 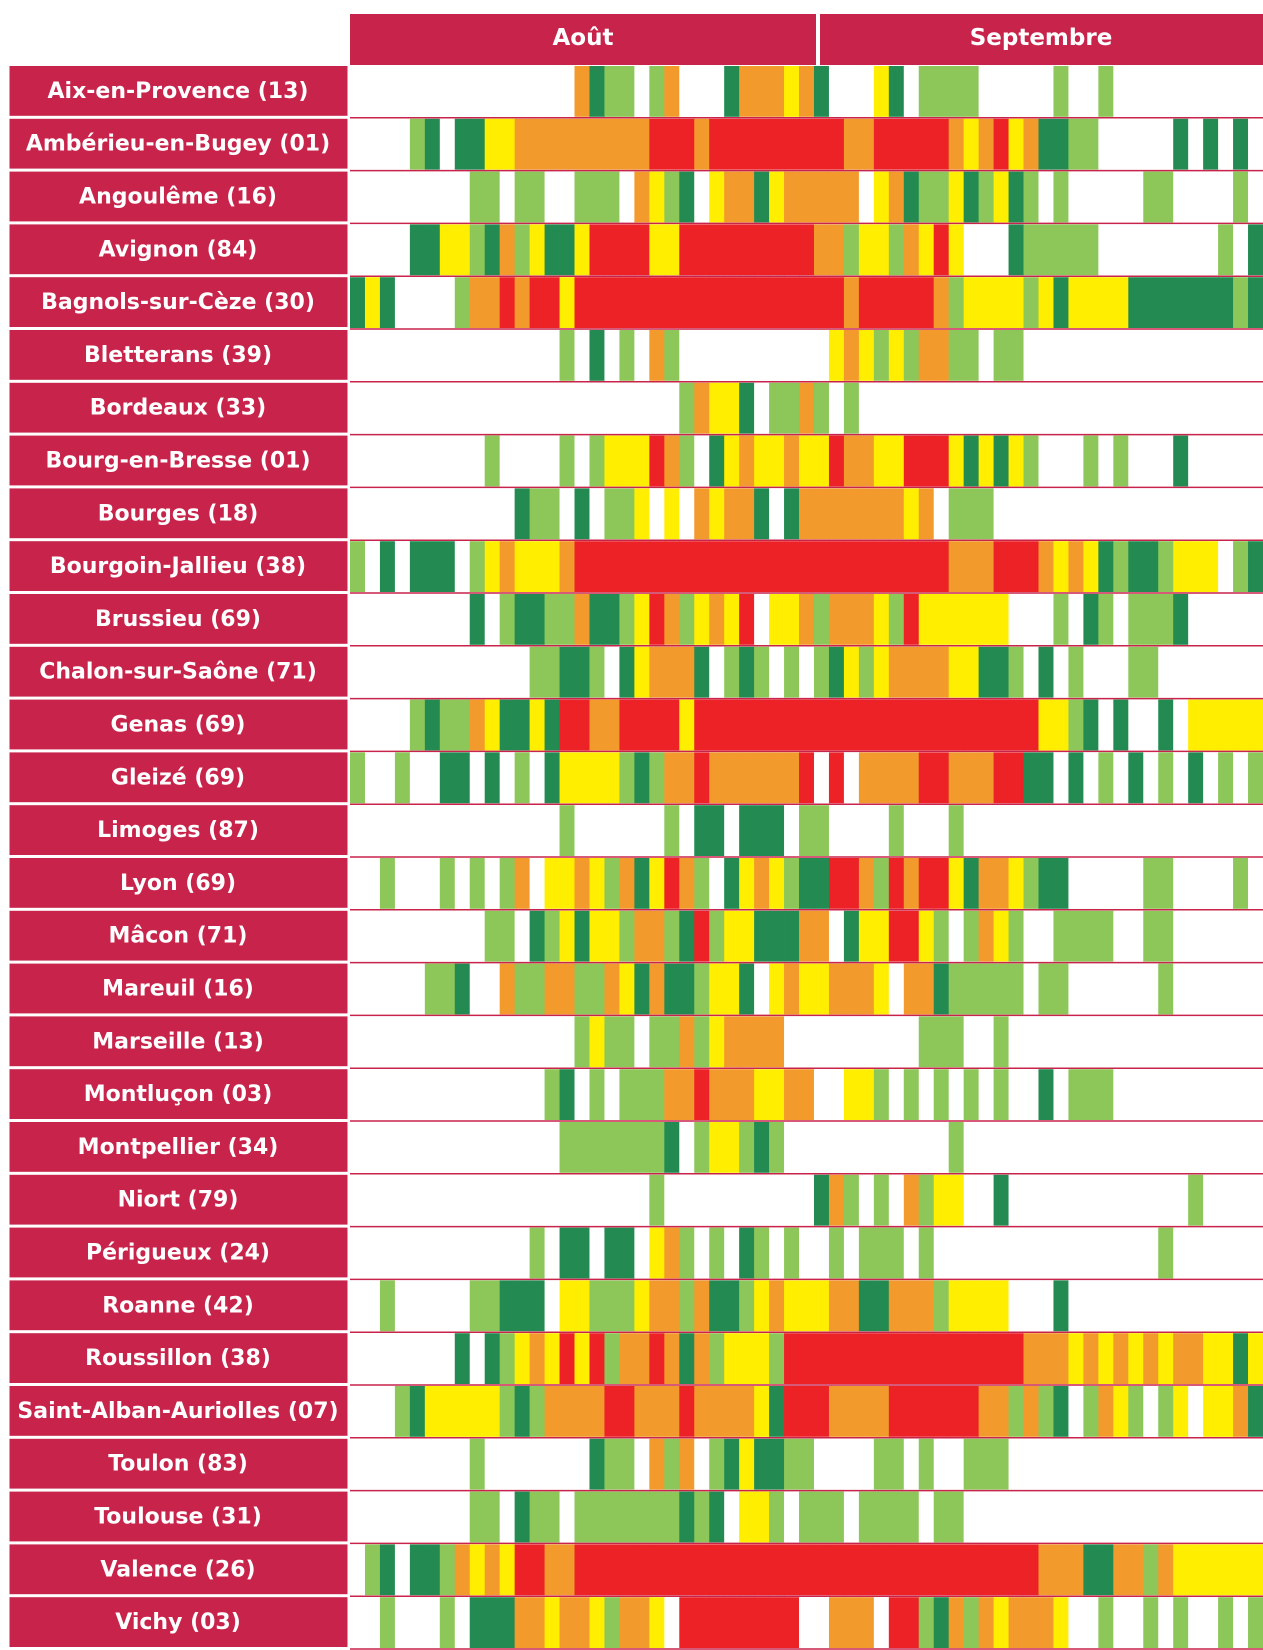 What do you see at coordinates (177, 1411) in the screenshot?
I see `row-label: Saint-Alban-Auriolles (07)` at bounding box center [177, 1411].